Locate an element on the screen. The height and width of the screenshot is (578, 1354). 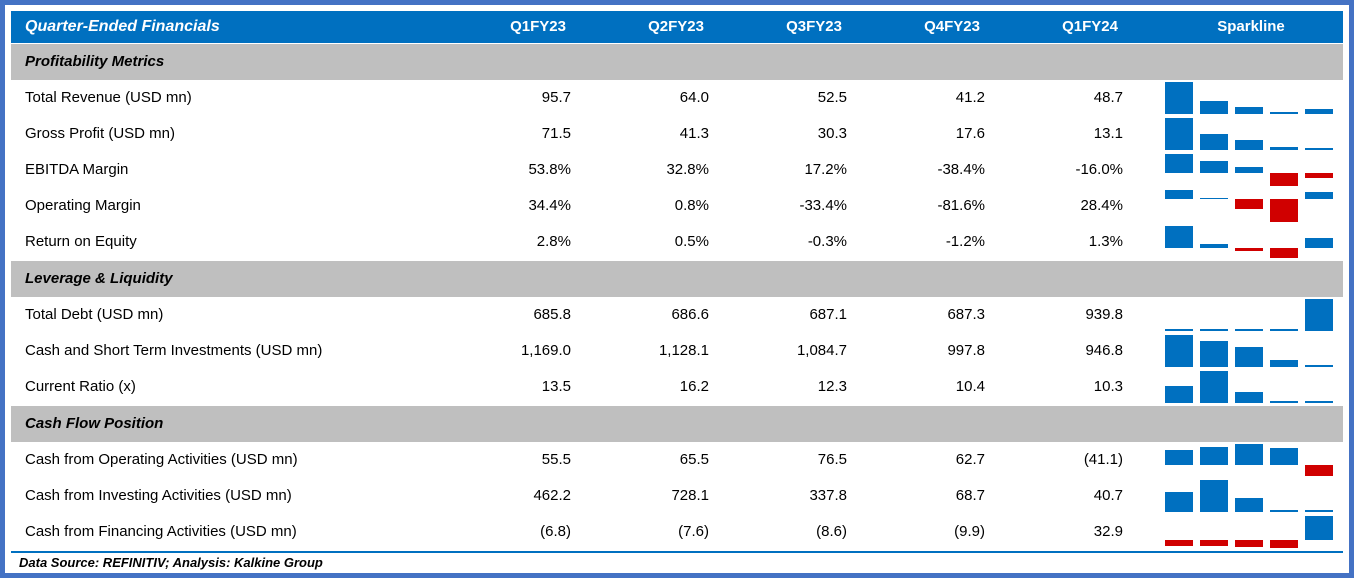
cell-q1fy23: 685.8 is located at coordinates (552, 315).